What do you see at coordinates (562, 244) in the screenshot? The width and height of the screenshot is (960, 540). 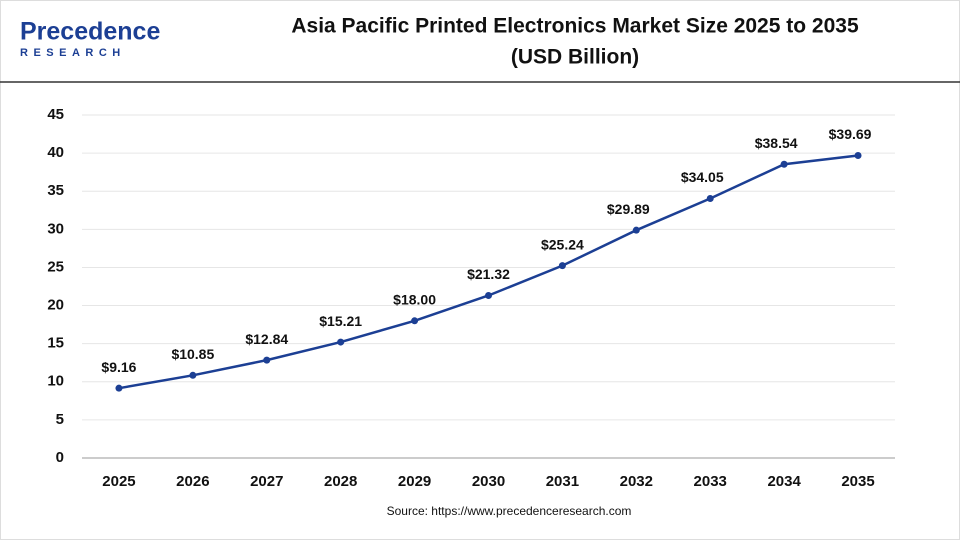 I see `value-label: $25.24` at bounding box center [562, 244].